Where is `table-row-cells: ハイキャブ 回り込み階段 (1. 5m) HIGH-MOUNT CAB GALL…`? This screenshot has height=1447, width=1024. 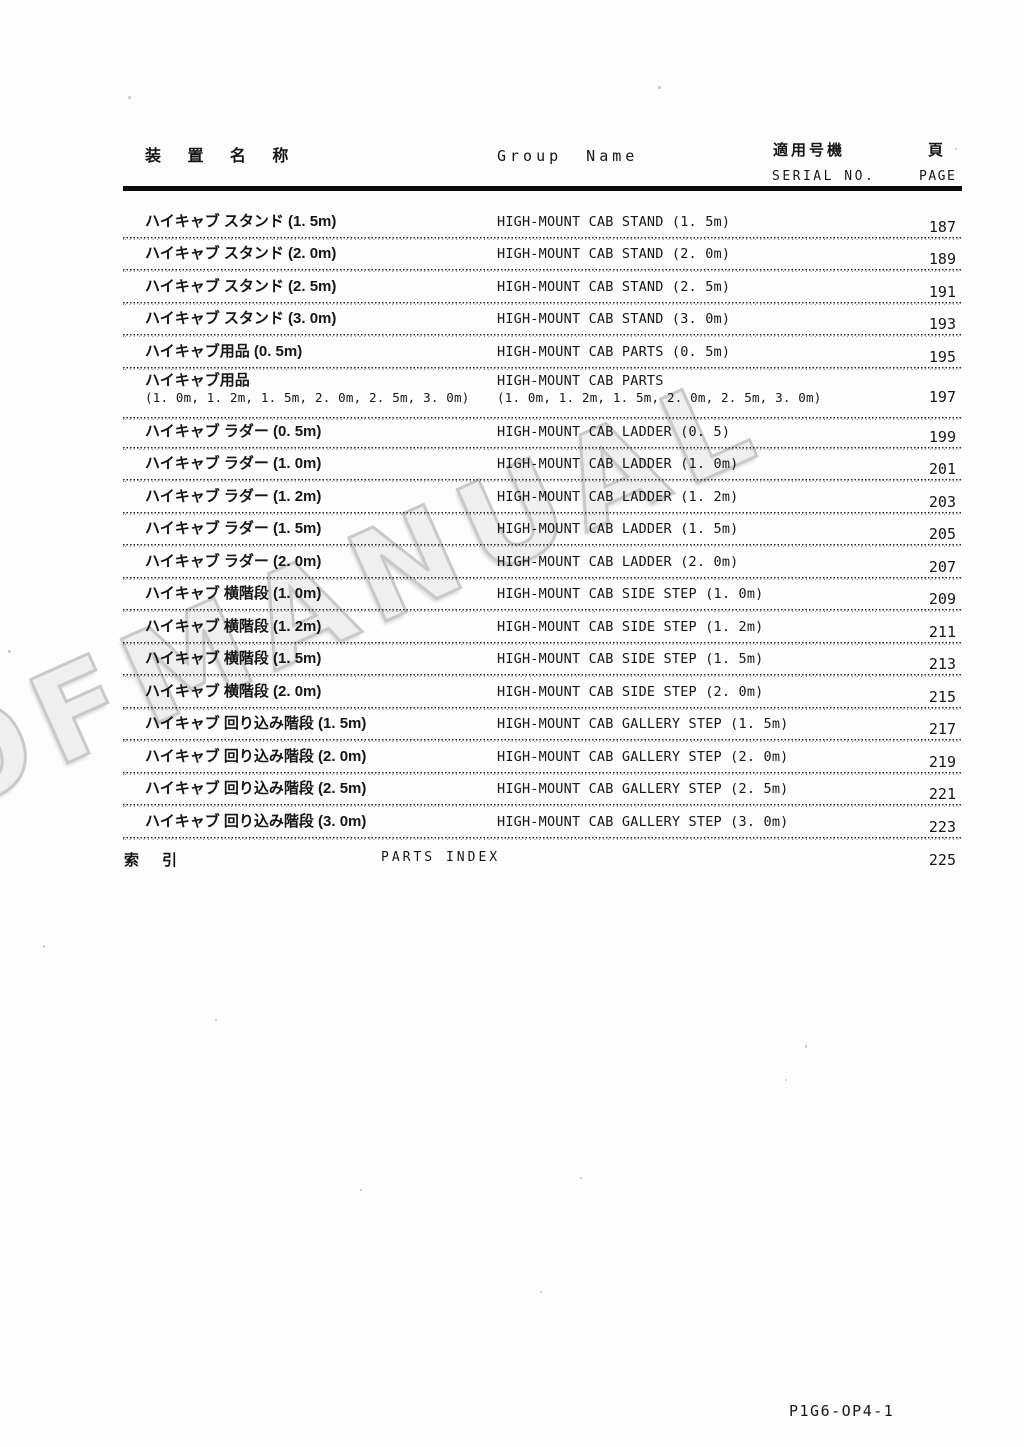 table-row-cells: ハイキャブ 回り込み階段 (1. 5m) HIGH-MOUNT CAB GALL… is located at coordinates (542, 725).